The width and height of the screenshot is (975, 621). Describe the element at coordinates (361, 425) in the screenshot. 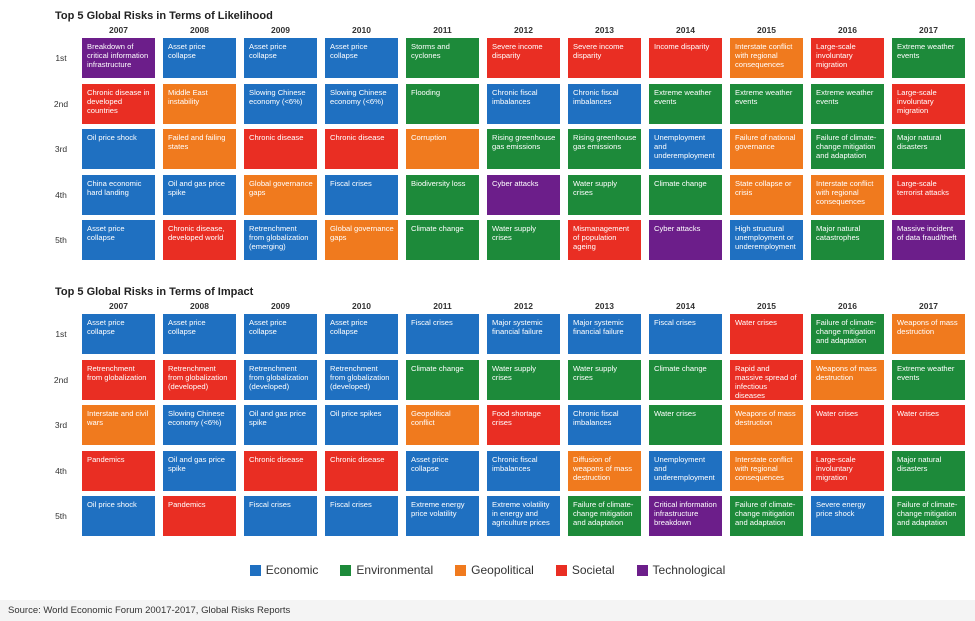

I see `risk-cell: Oil price spikes` at that location.